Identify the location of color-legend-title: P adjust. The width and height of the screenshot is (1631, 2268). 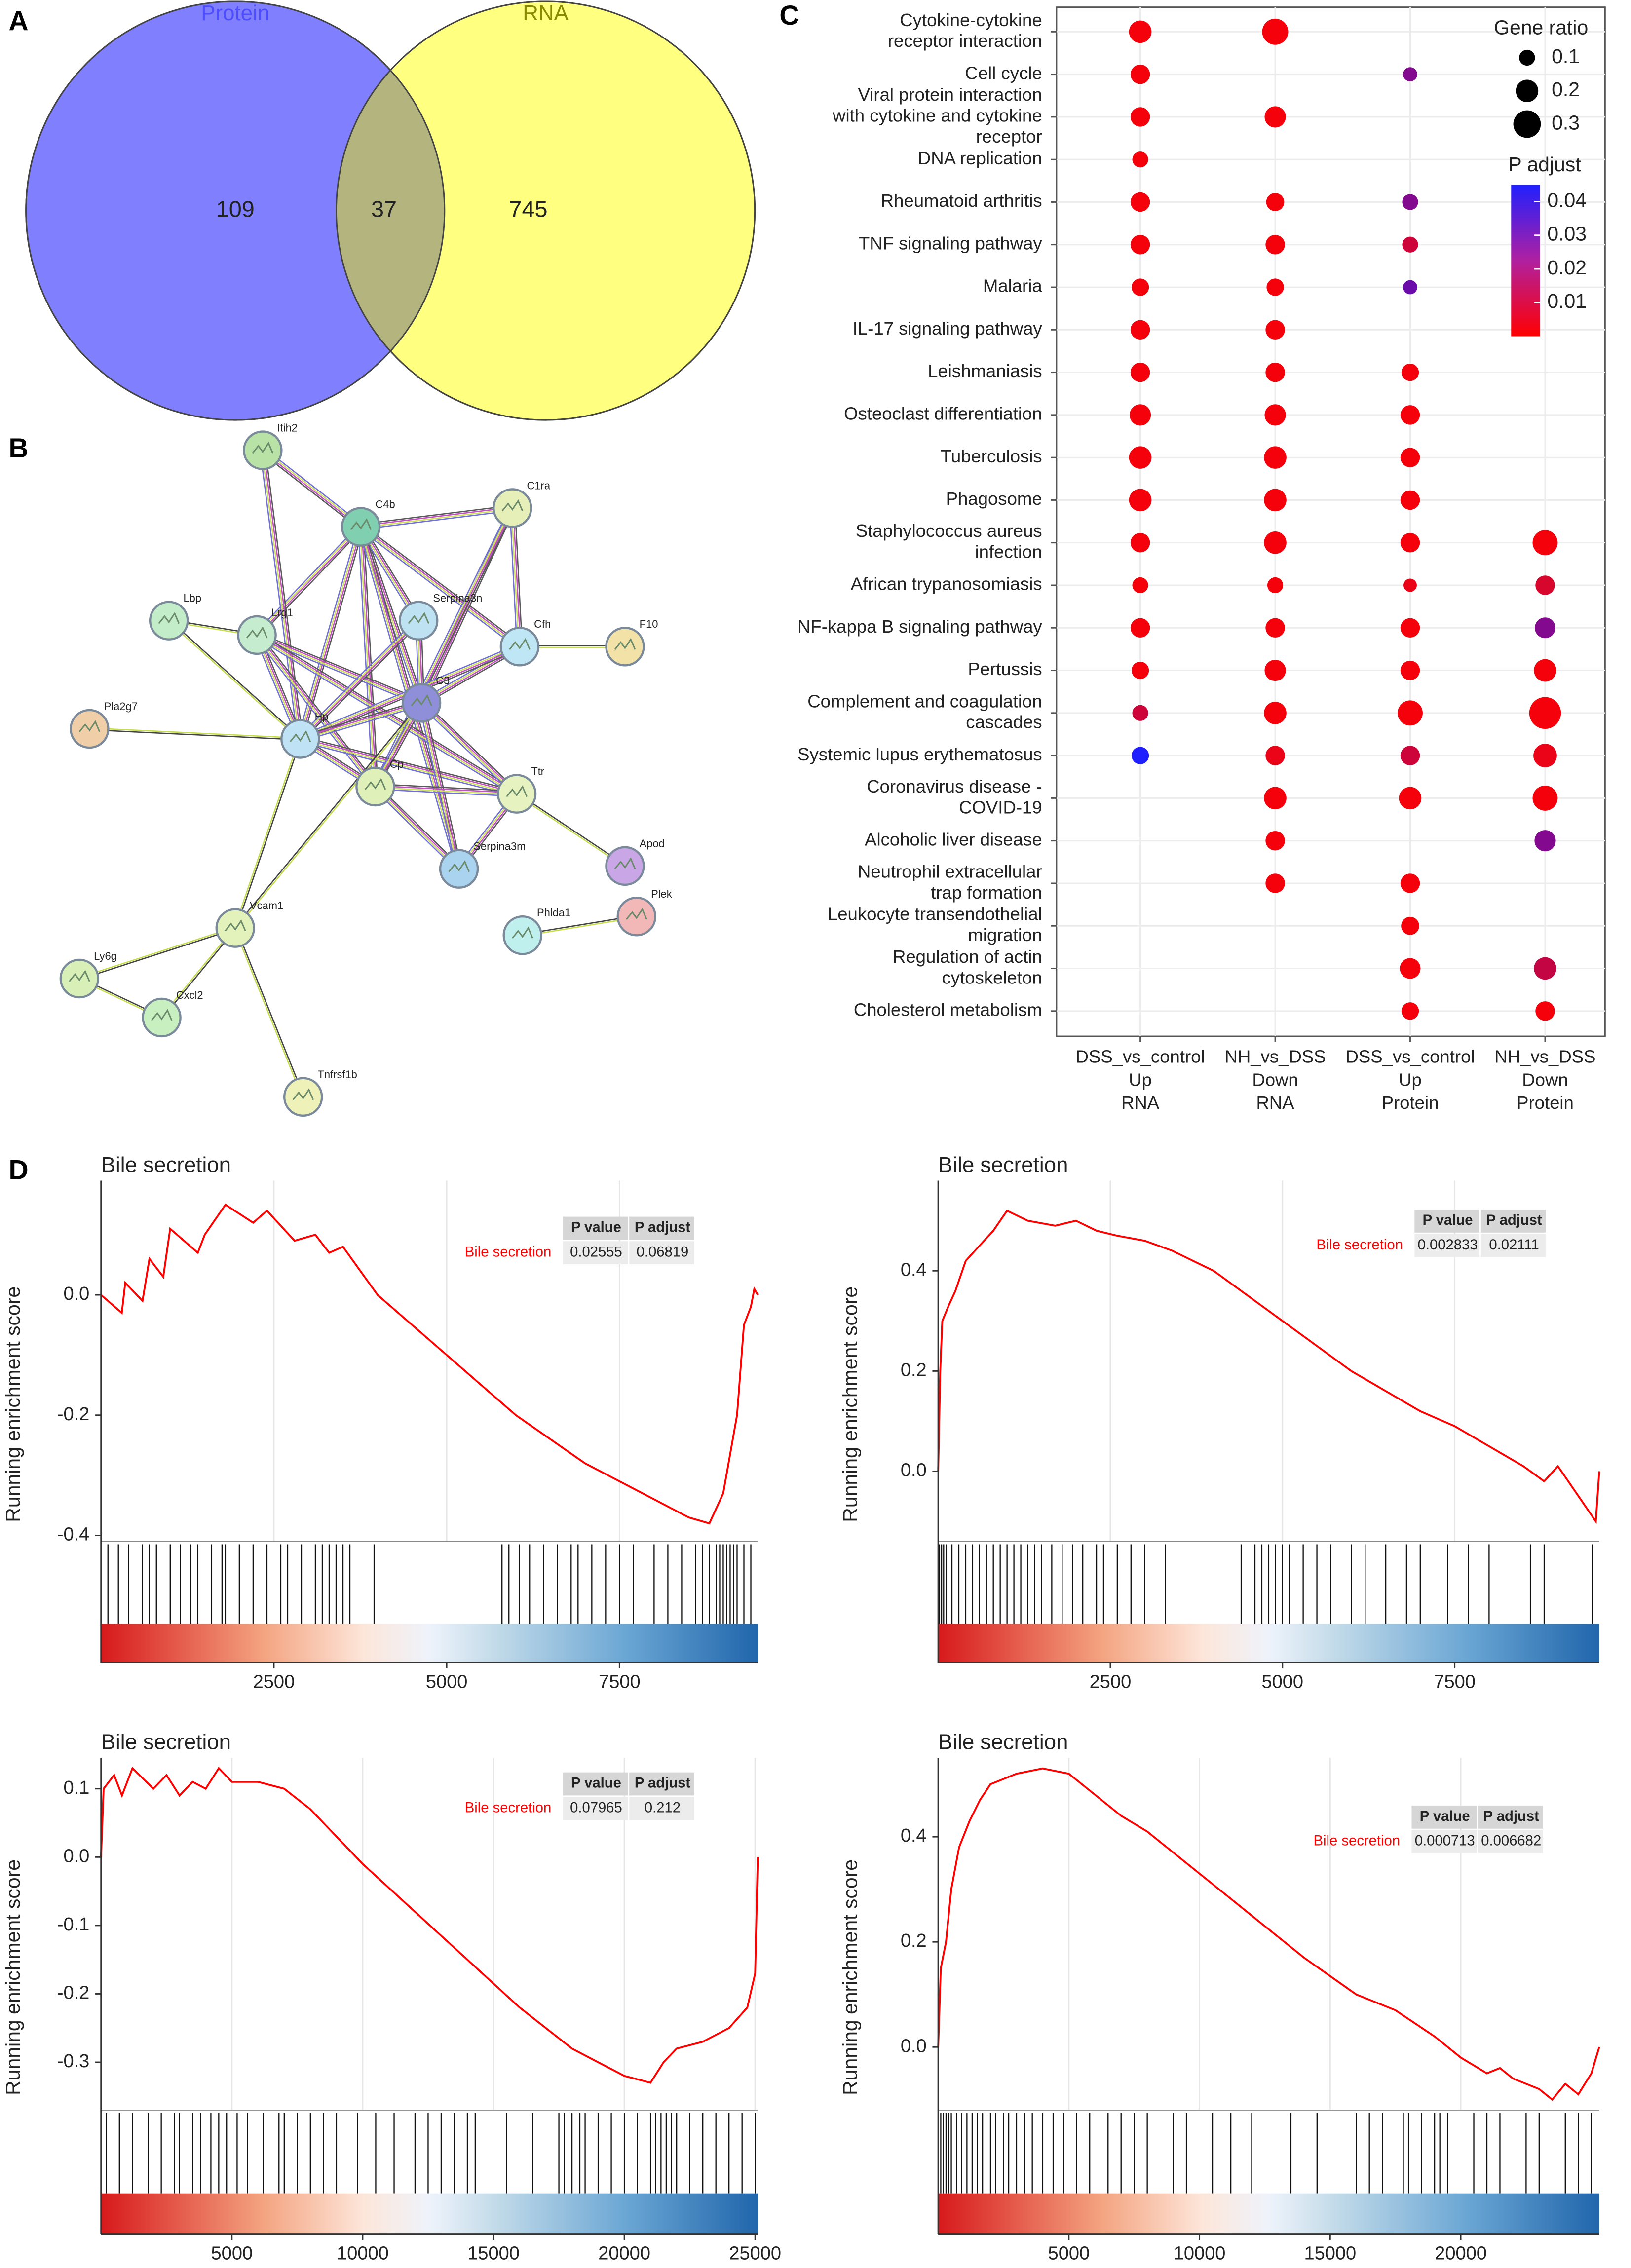
(1544, 164).